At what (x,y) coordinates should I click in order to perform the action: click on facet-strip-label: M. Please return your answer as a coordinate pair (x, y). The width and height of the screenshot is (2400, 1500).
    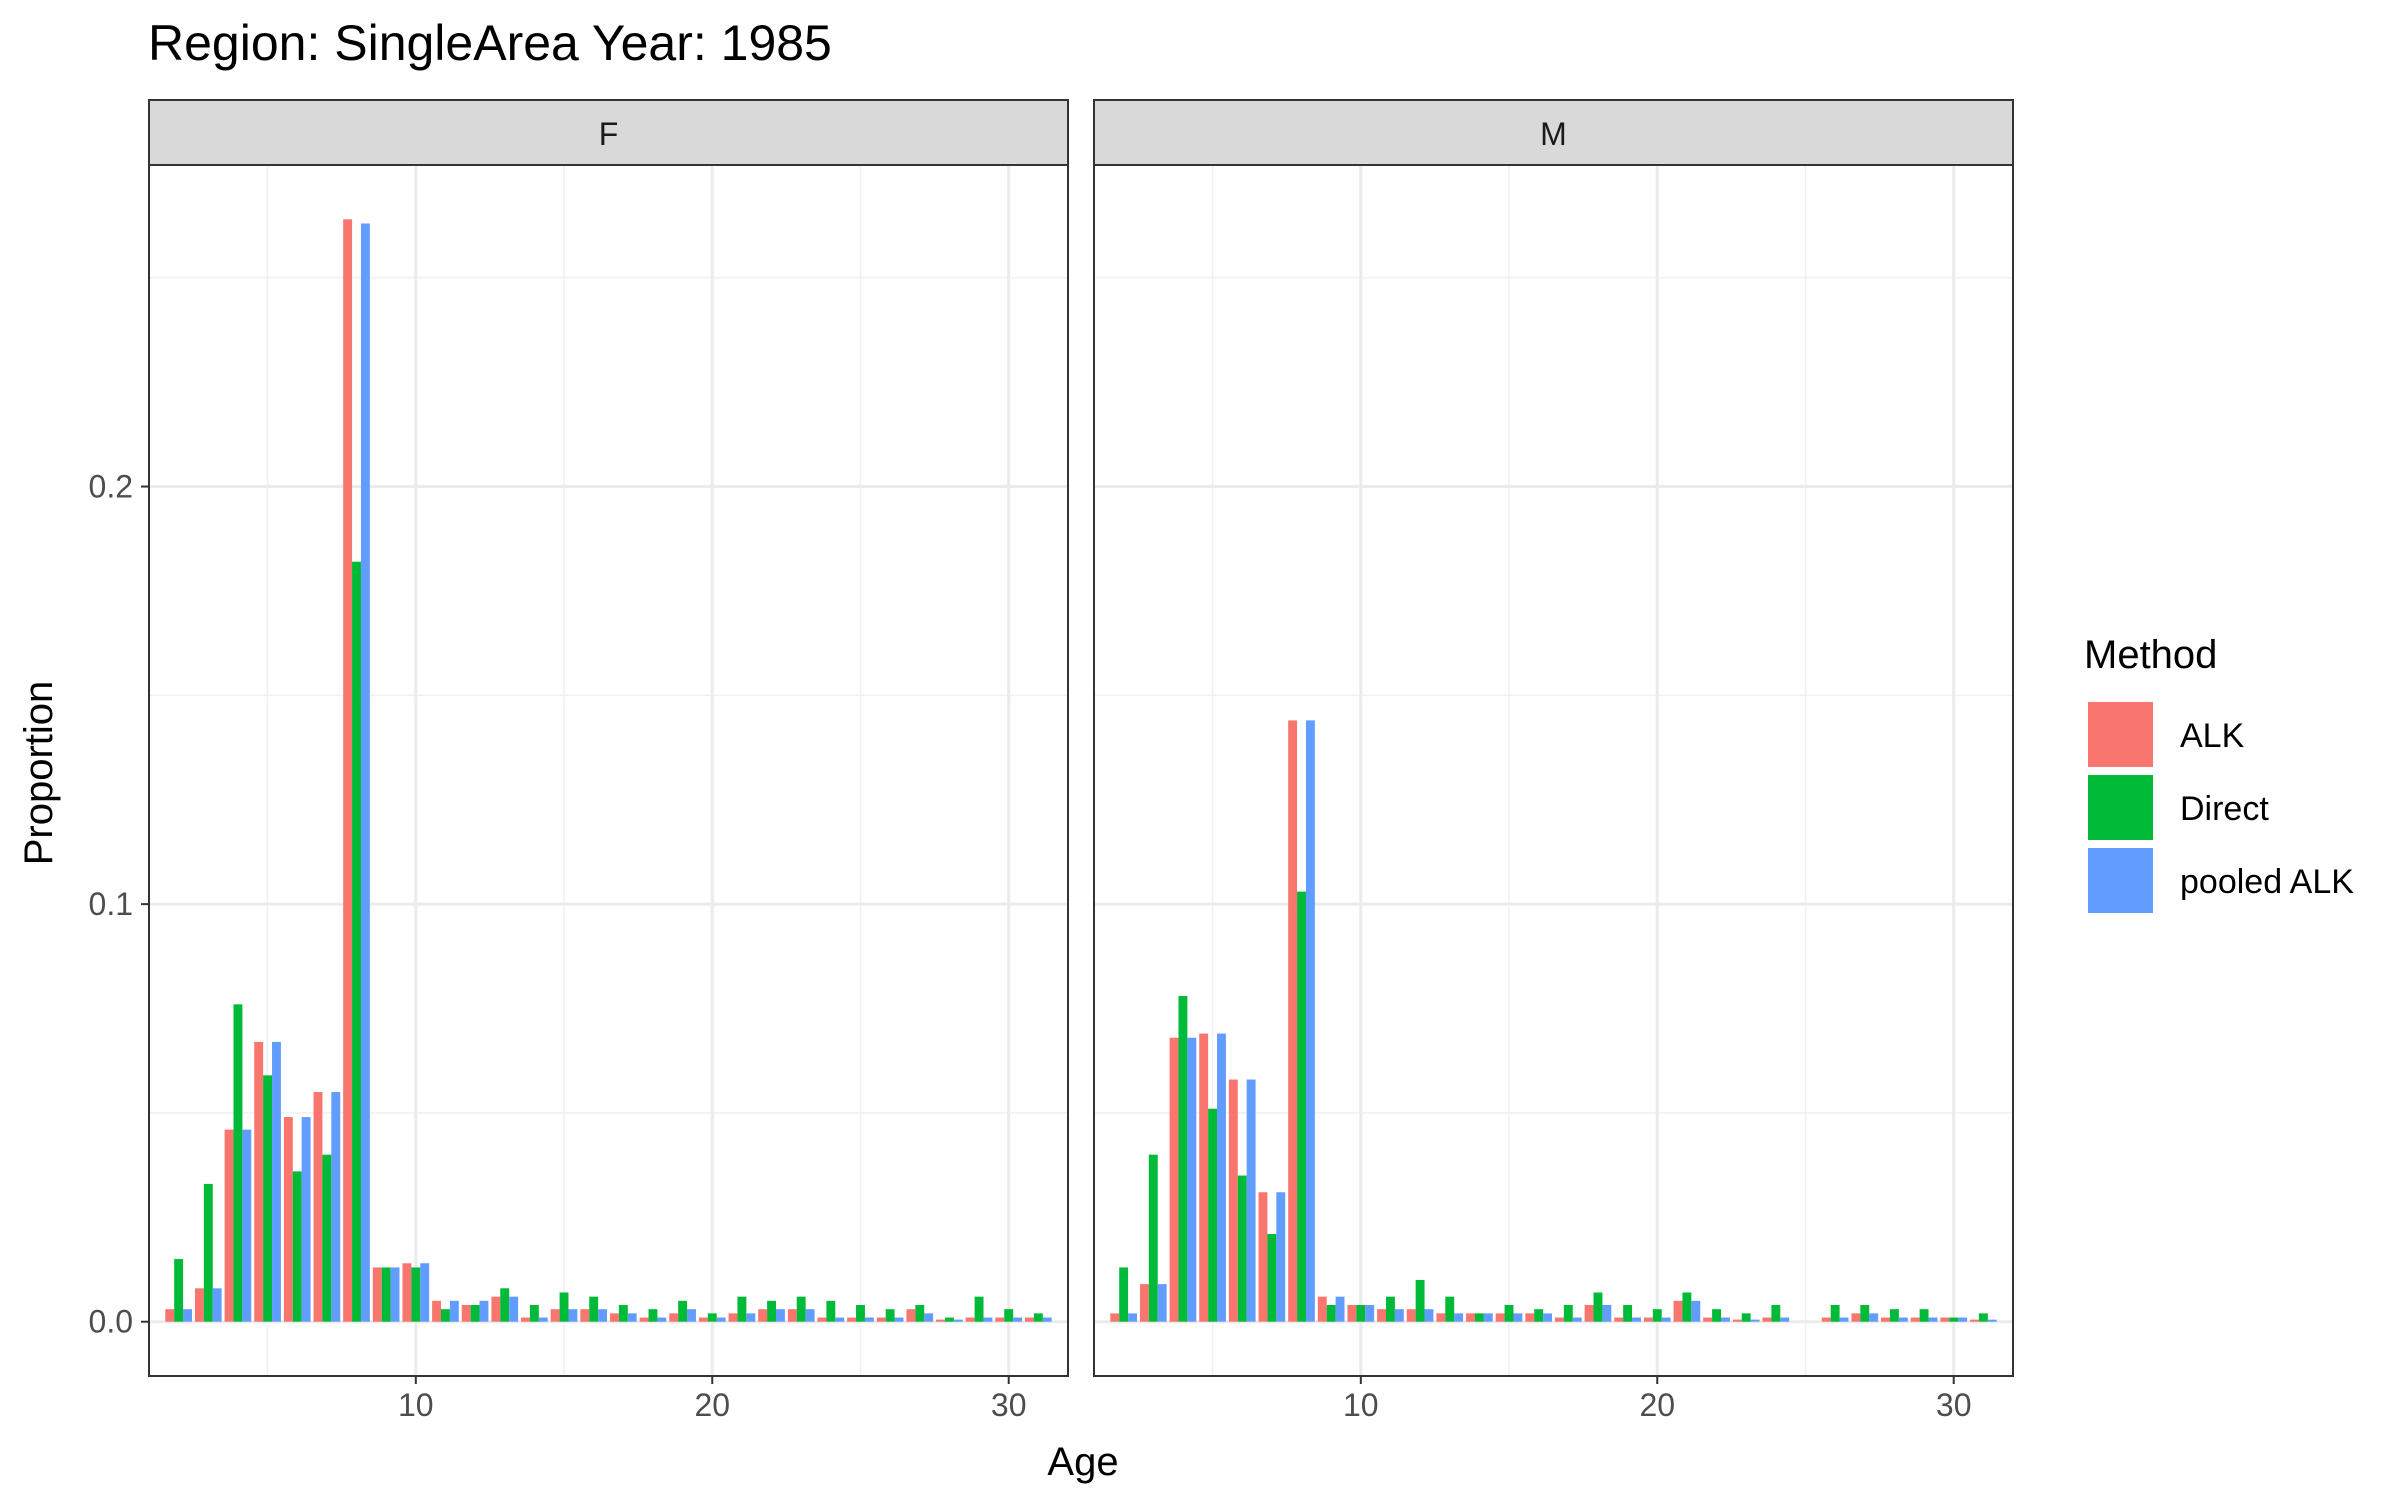
    Looking at the image, I should click on (1553, 134).